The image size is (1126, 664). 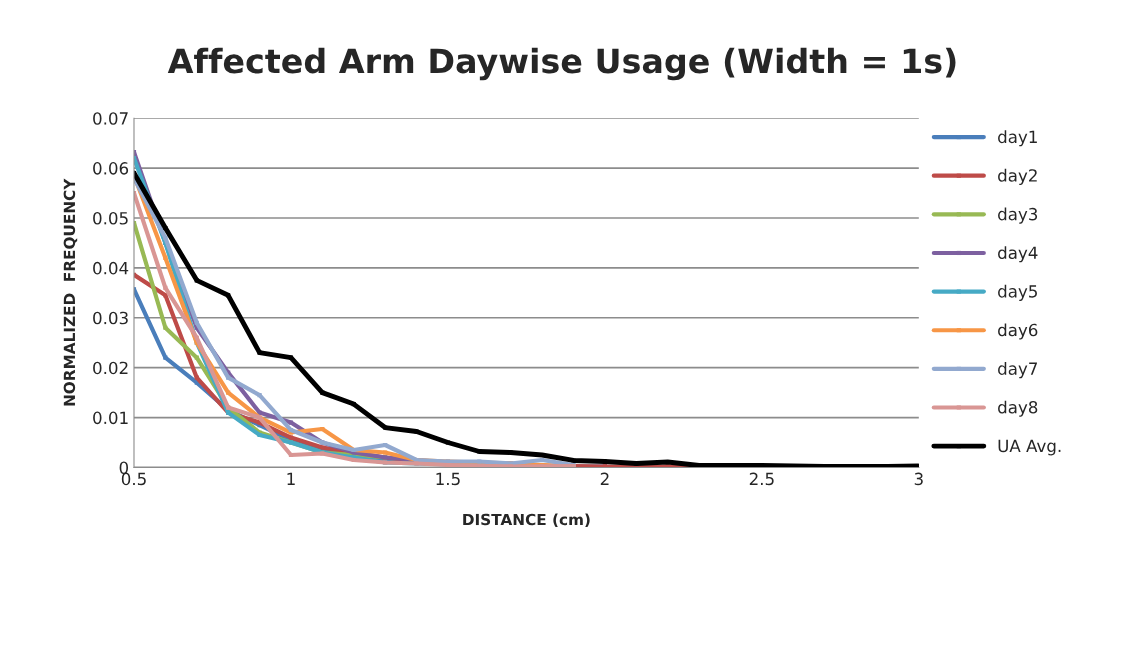 I want to click on legend-label: day8, so click(x=1018, y=408).